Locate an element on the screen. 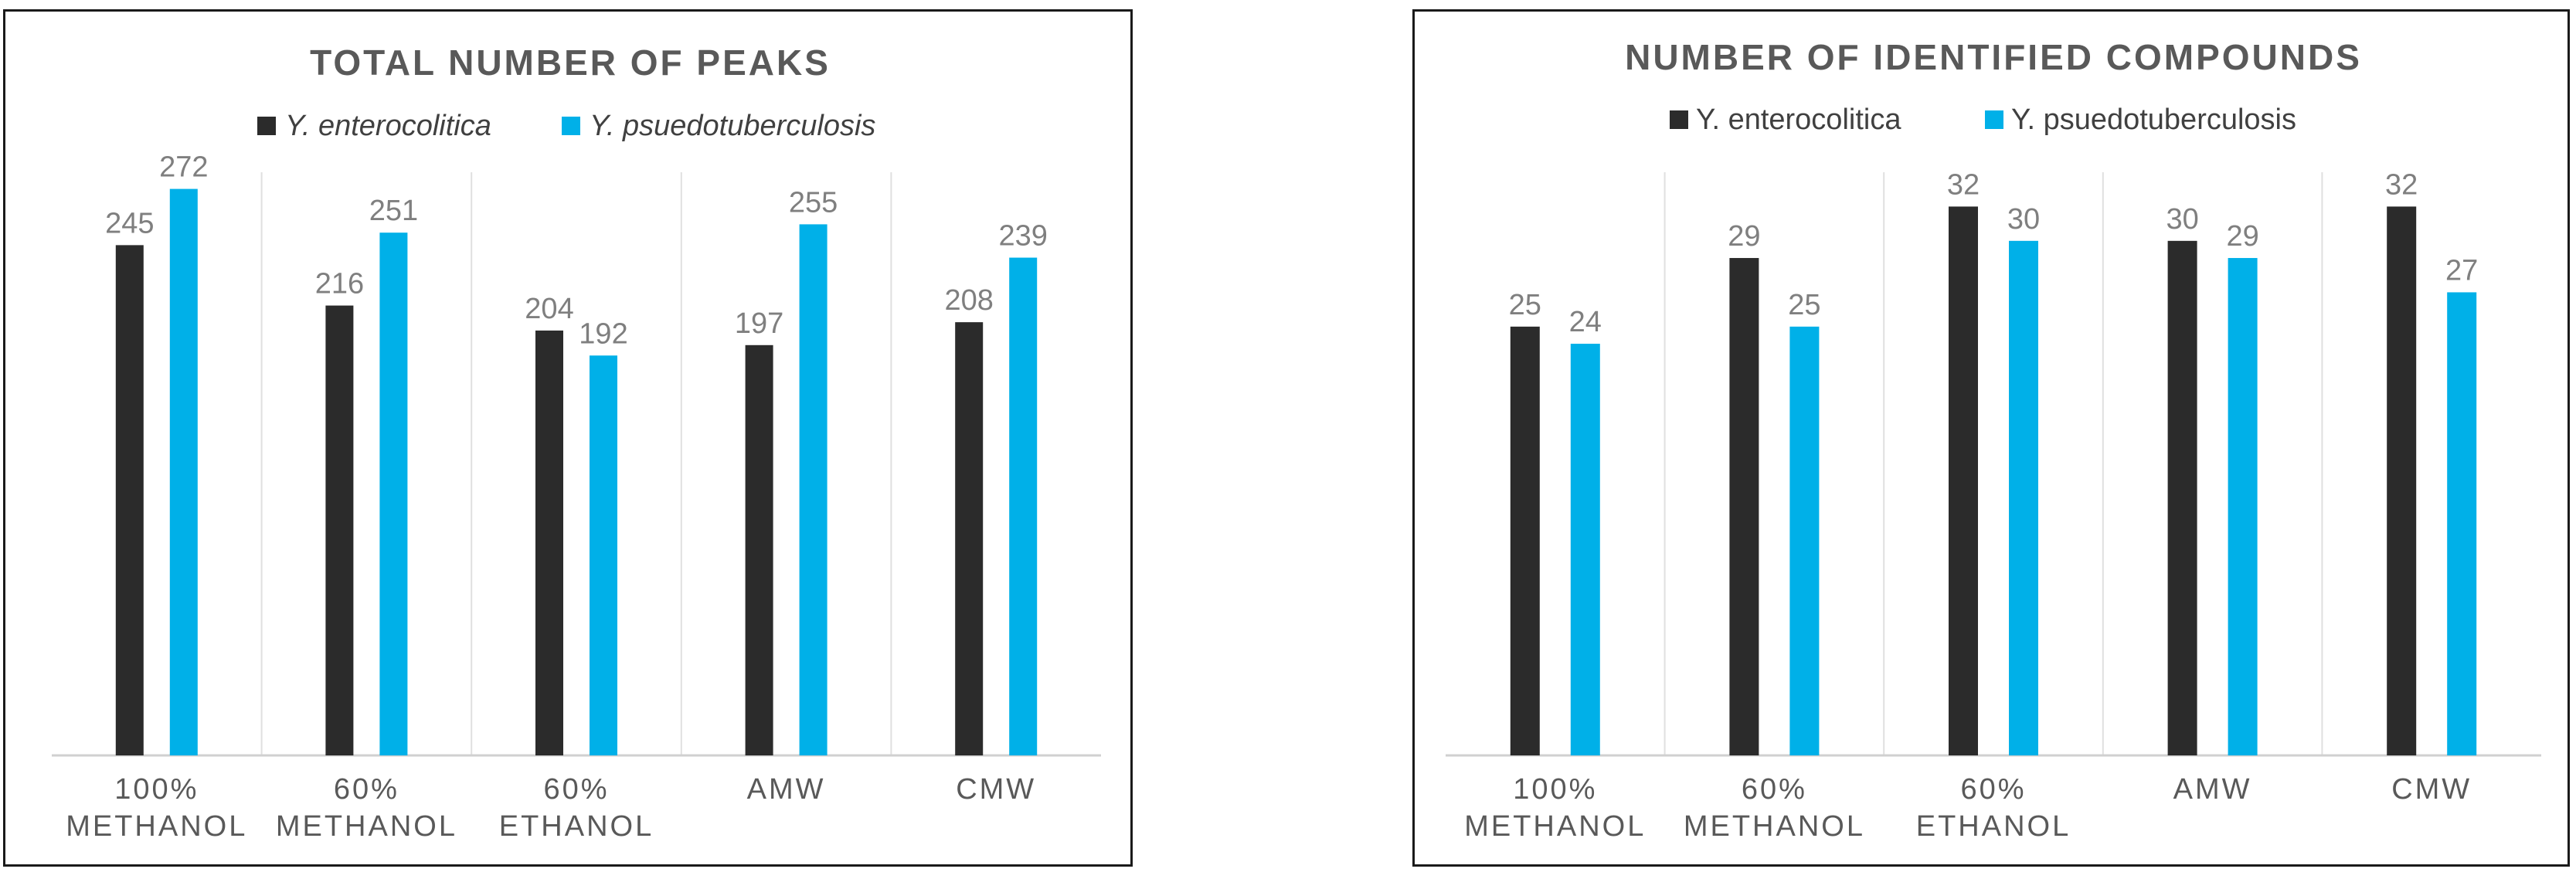 This screenshot has width=2576, height=879. data-label-series-2-cat-5: 27 is located at coordinates (2461, 270).